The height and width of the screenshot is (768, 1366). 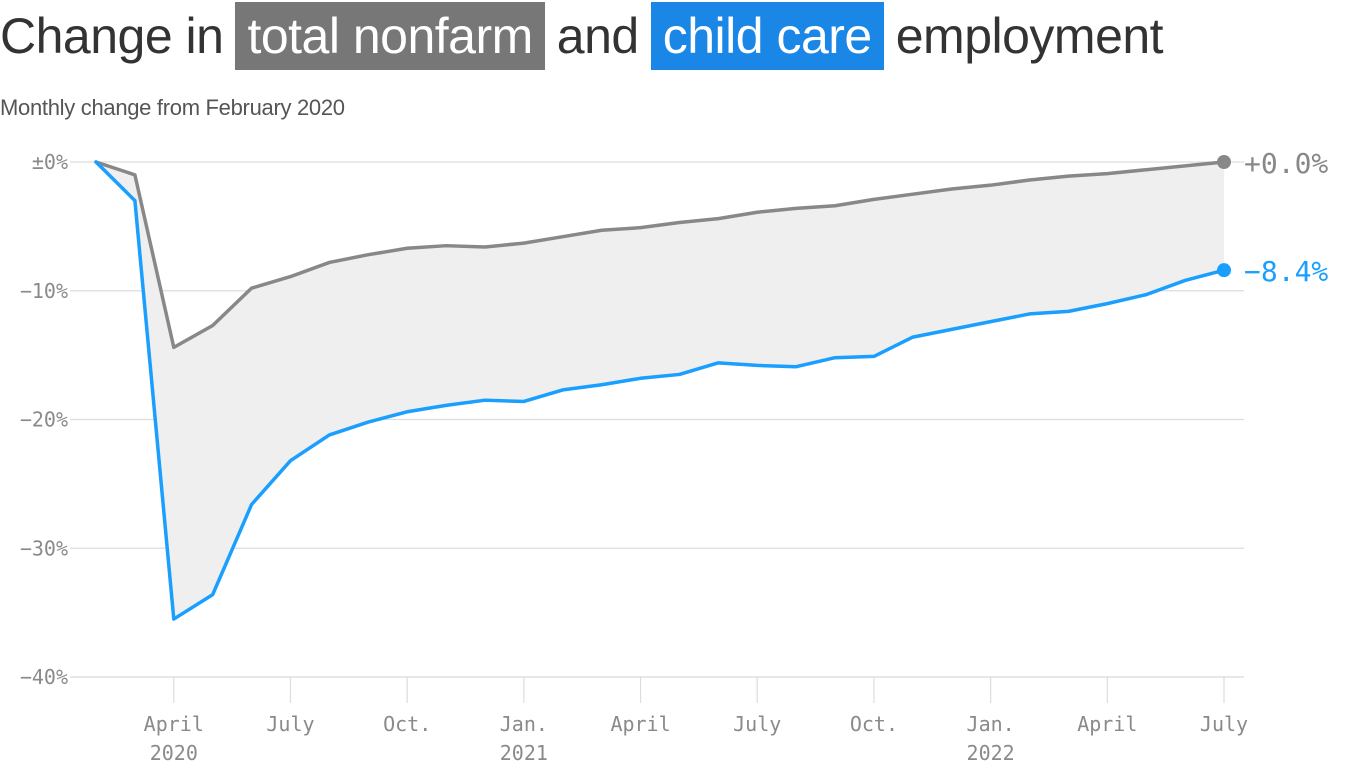 What do you see at coordinates (1286, 271) in the screenshot?
I see `end-label-child-care: −8.4%` at bounding box center [1286, 271].